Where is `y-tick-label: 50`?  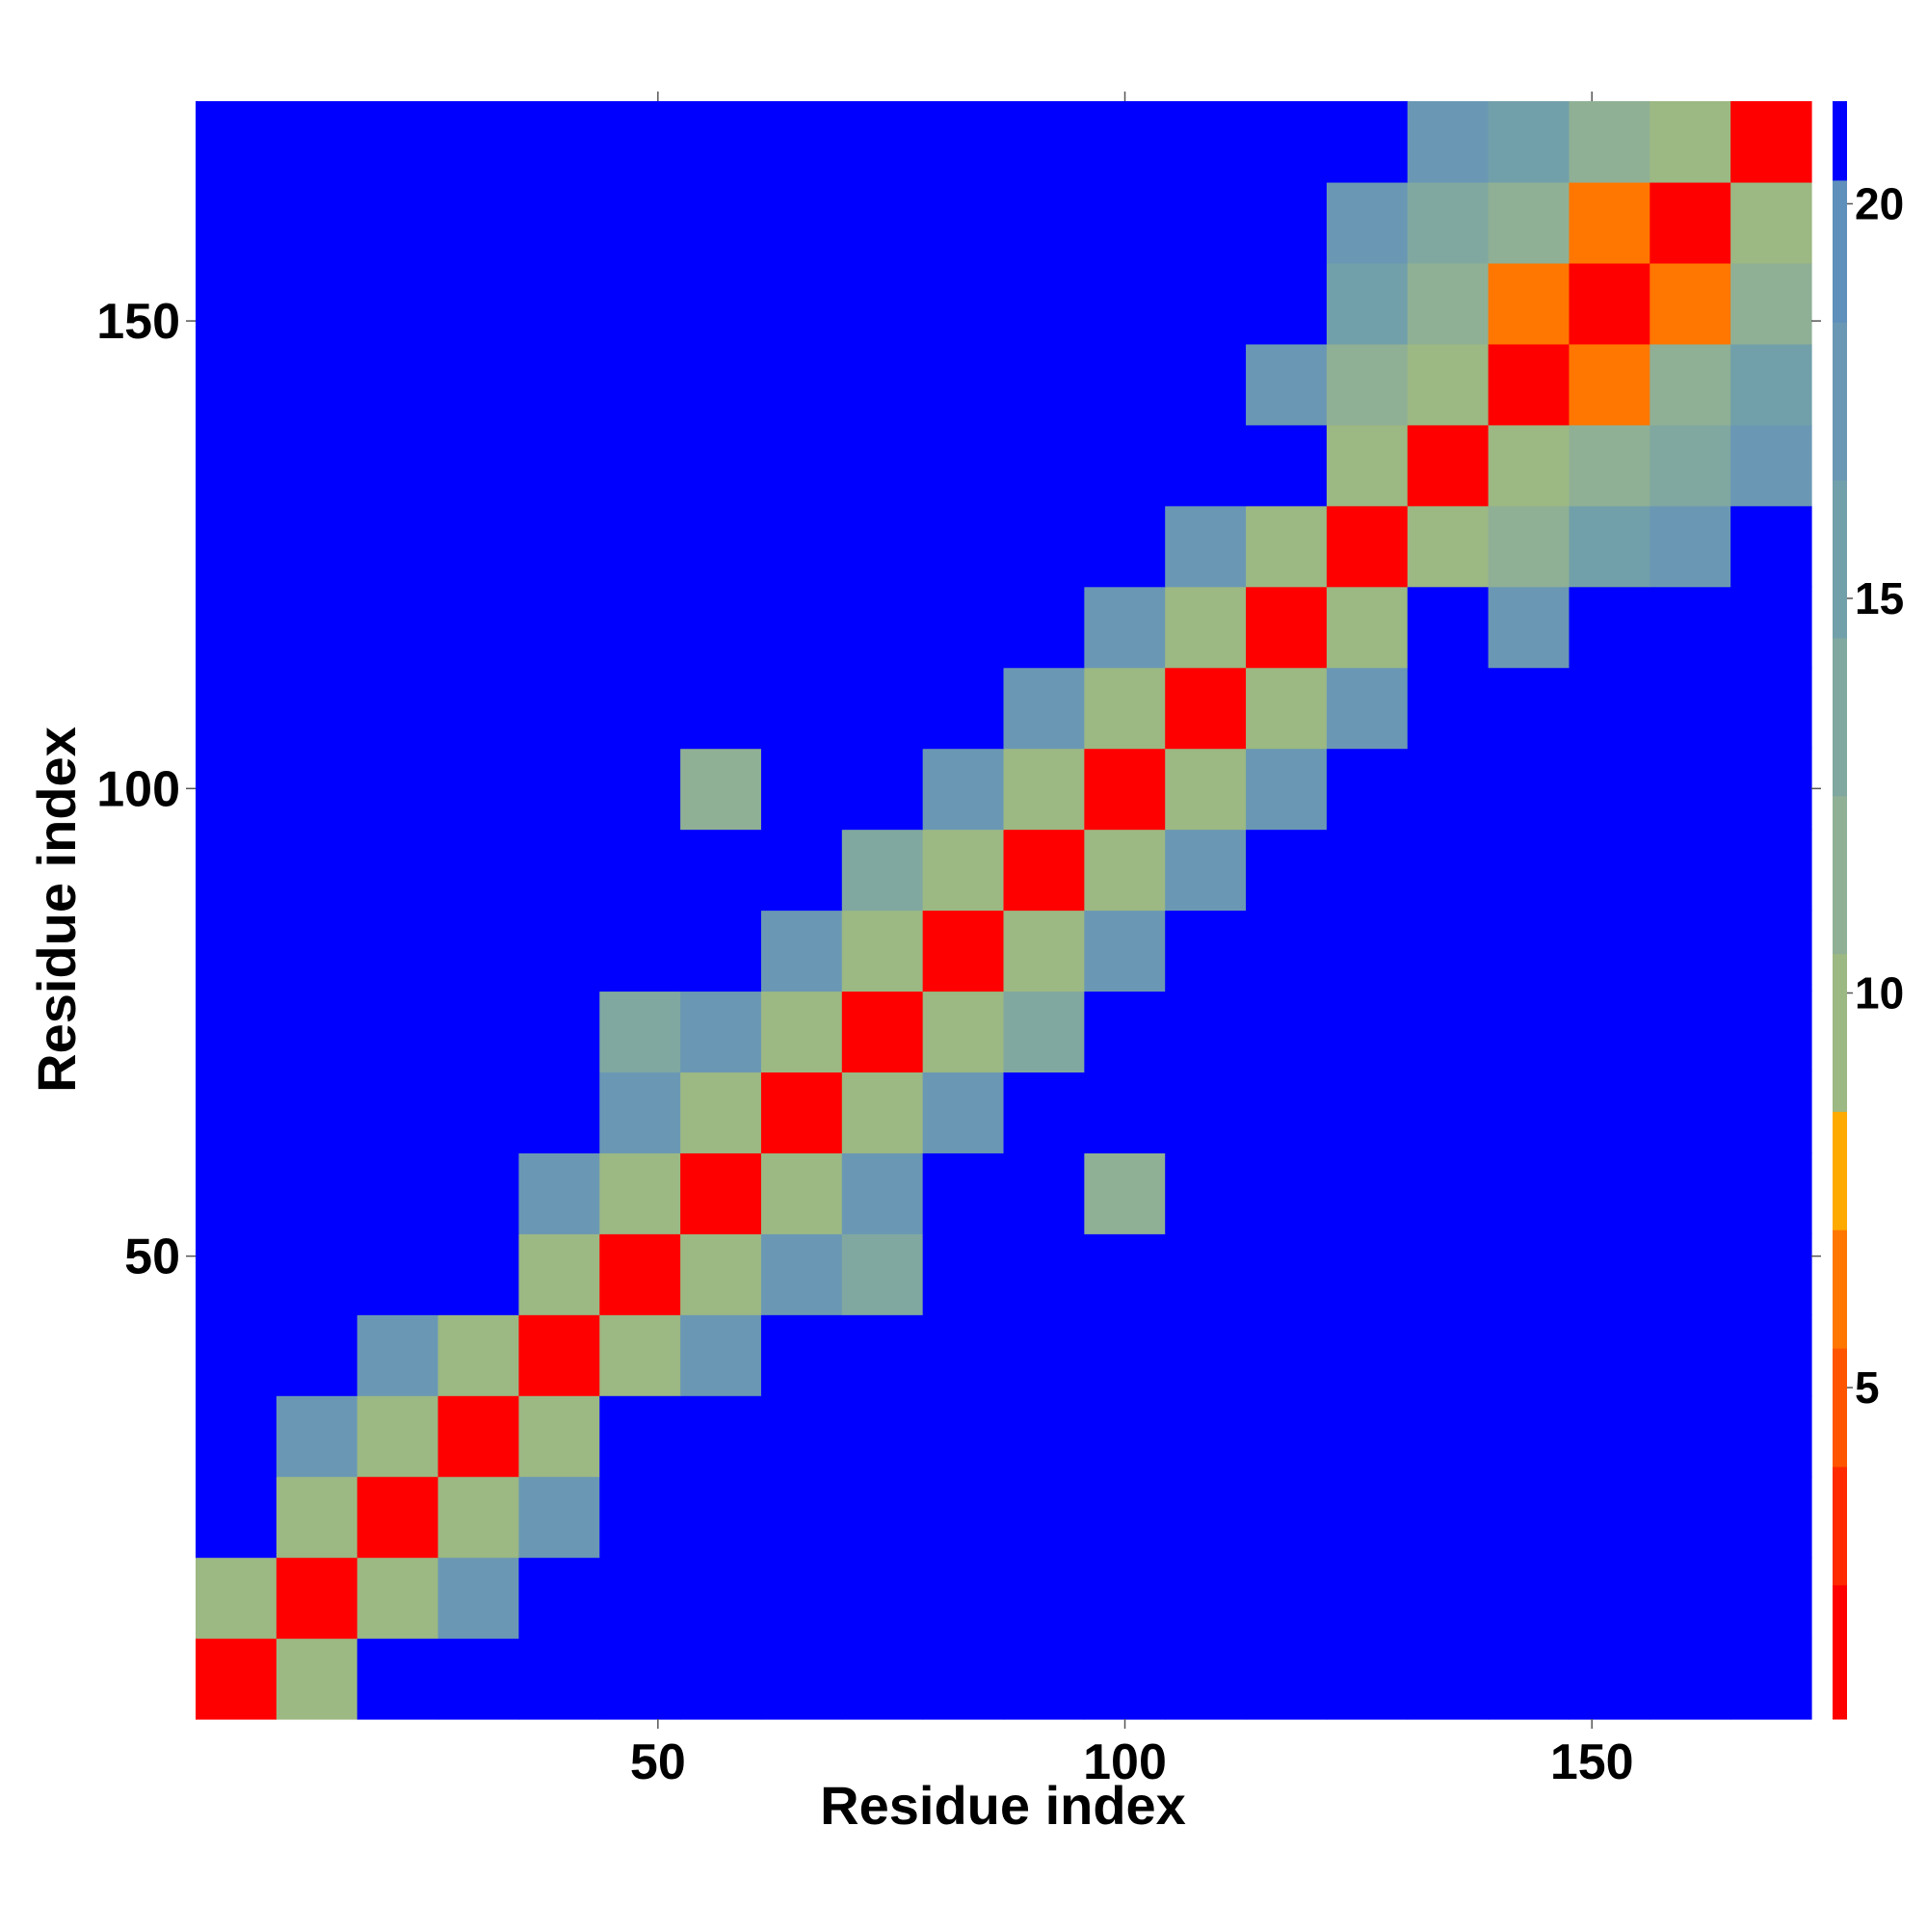
y-tick-label: 50 is located at coordinates (152, 1257).